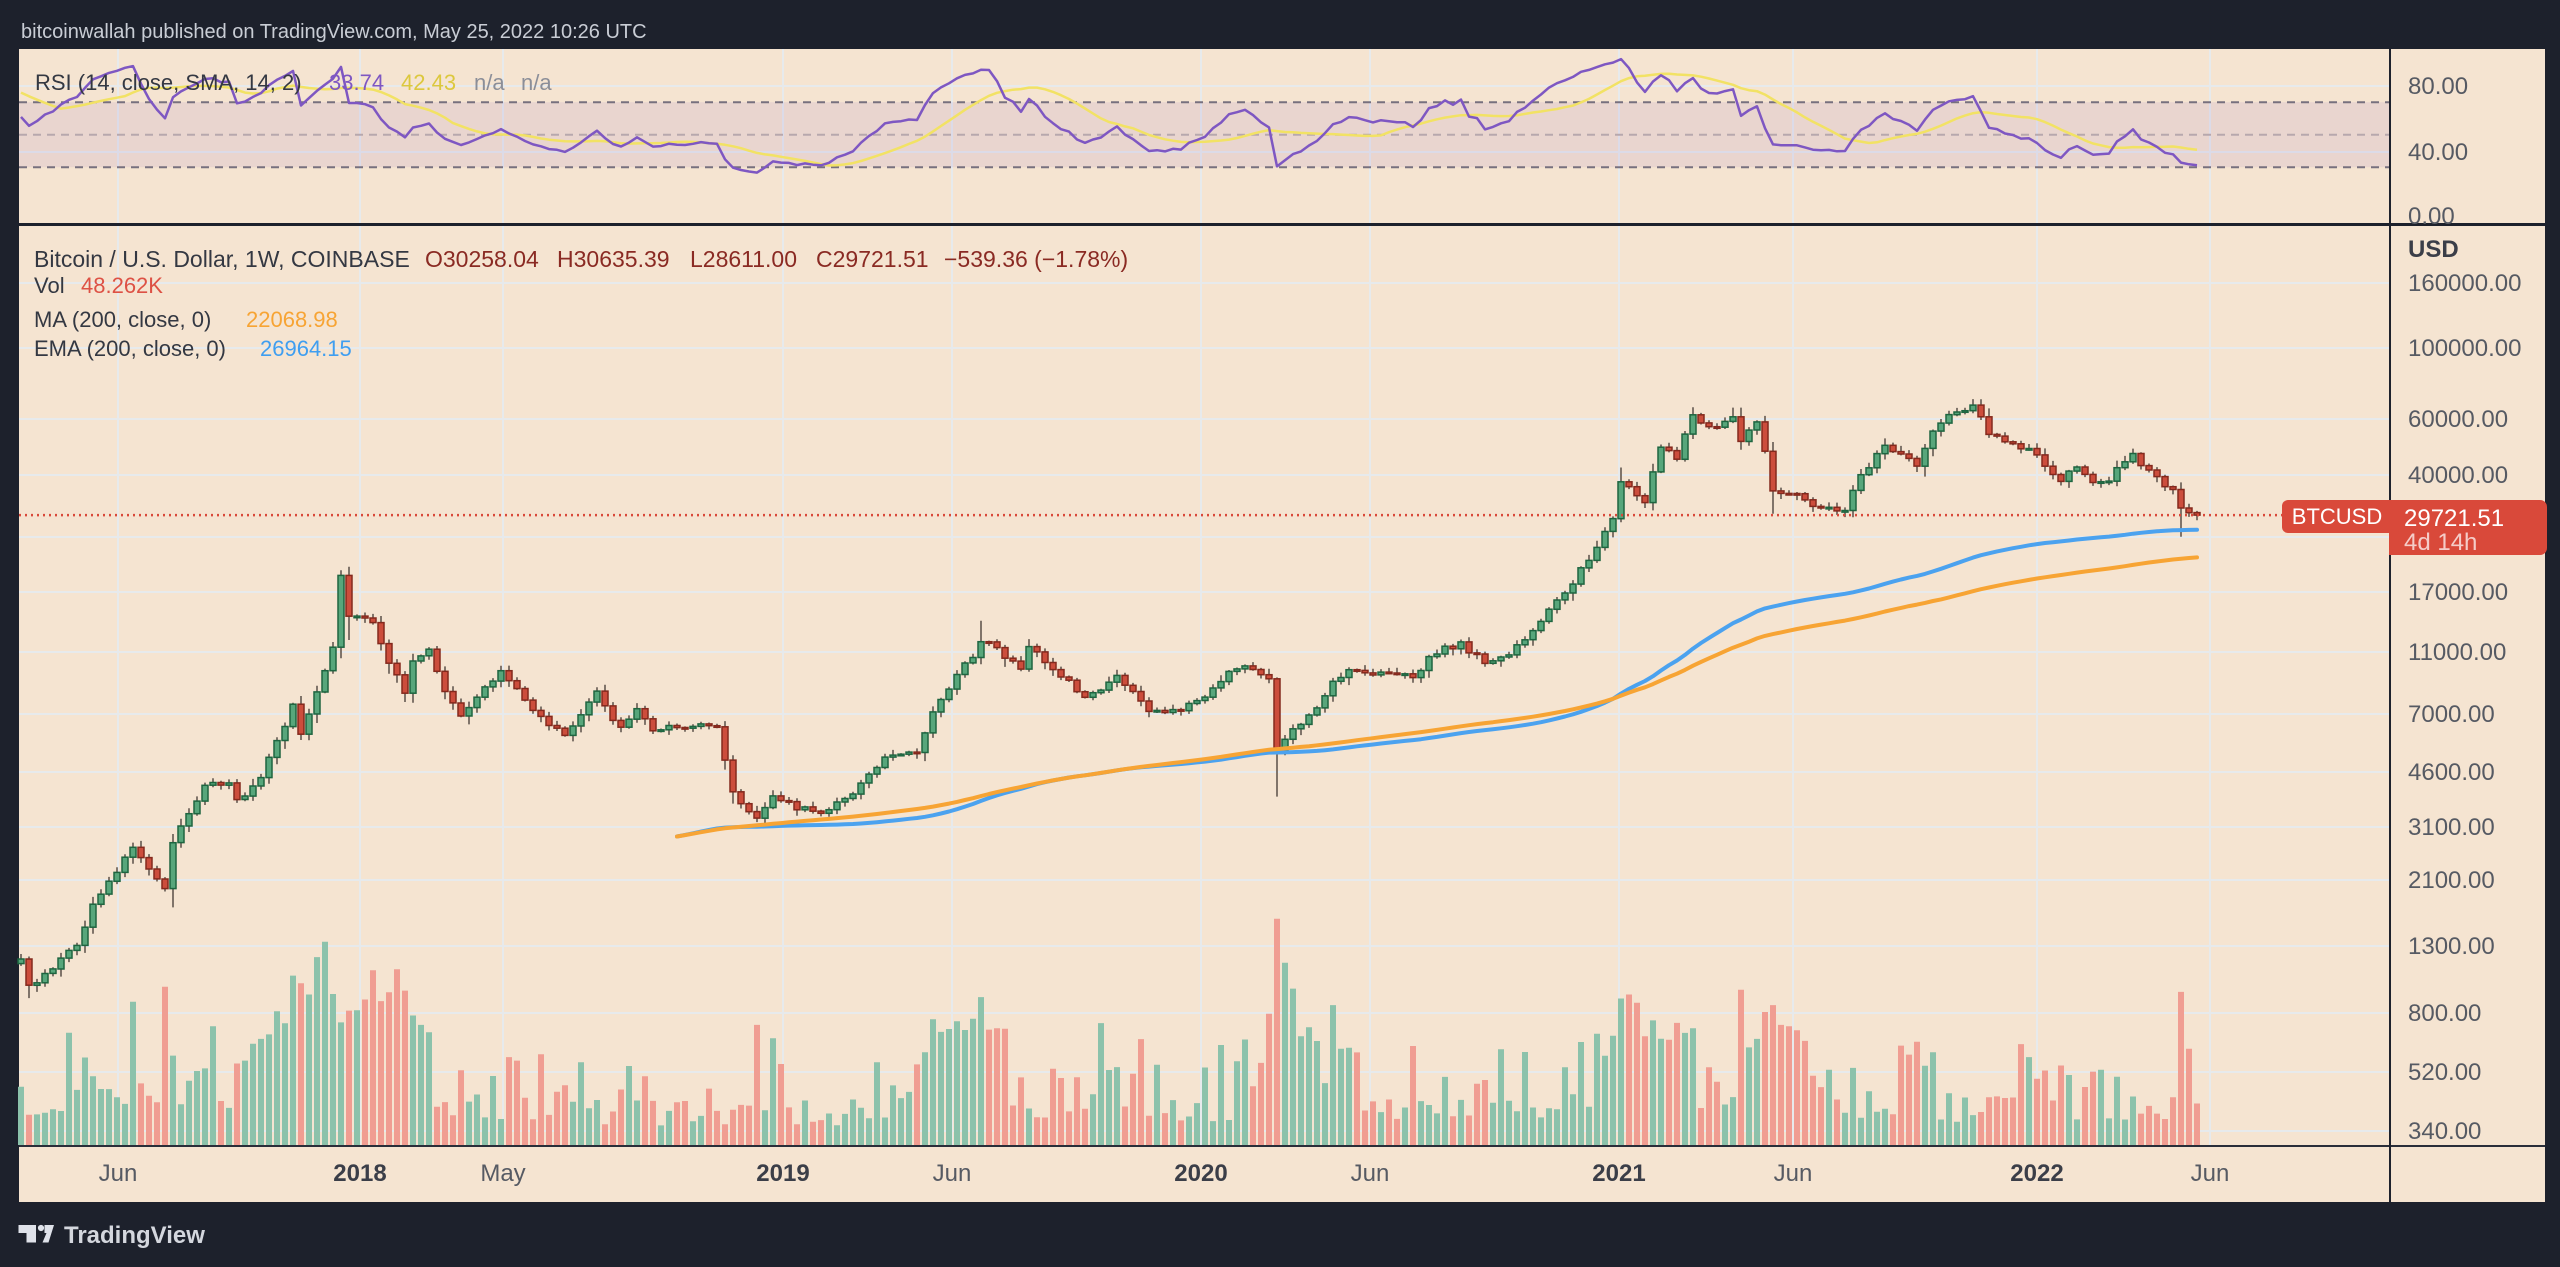  I want to click on svg-text: 3100.00, so click(2451, 827).